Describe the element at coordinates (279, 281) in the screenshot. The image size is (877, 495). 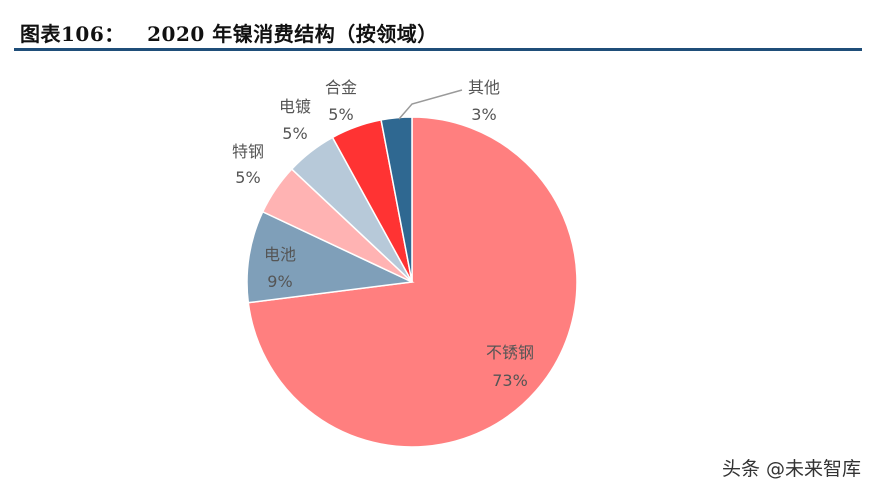
I see `slice-value-label-2: 9%` at that location.